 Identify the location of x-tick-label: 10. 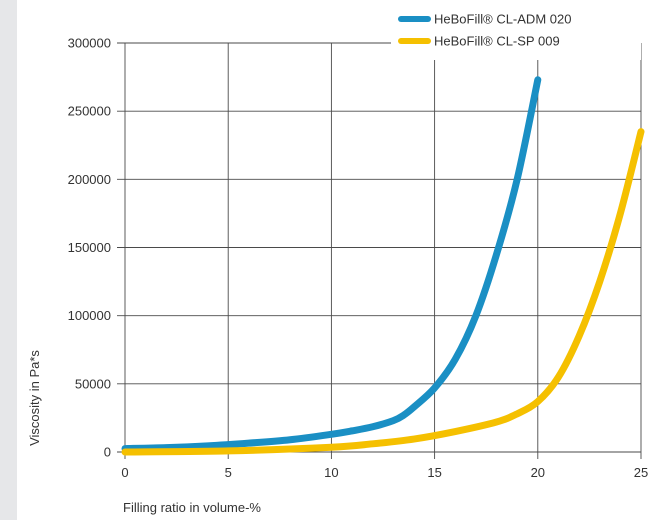
(331, 472).